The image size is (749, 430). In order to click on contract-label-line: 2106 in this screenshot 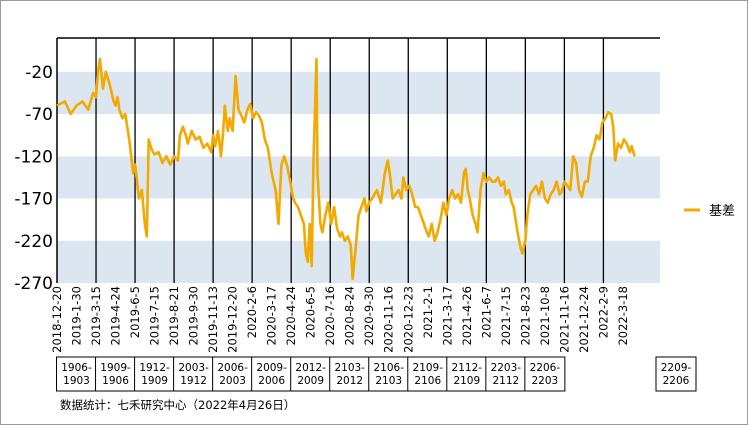, I will do `click(427, 381)`.